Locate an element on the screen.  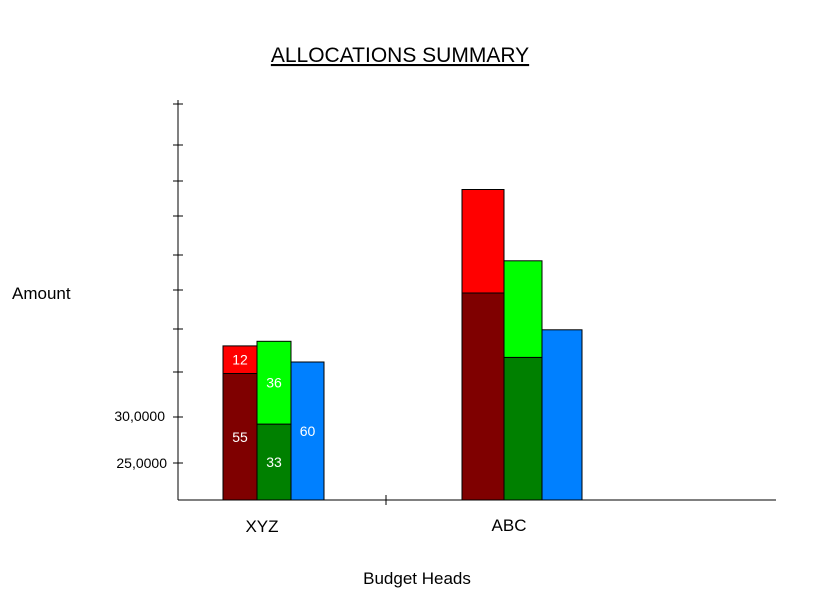
data-label: 12 is located at coordinates (240, 360).